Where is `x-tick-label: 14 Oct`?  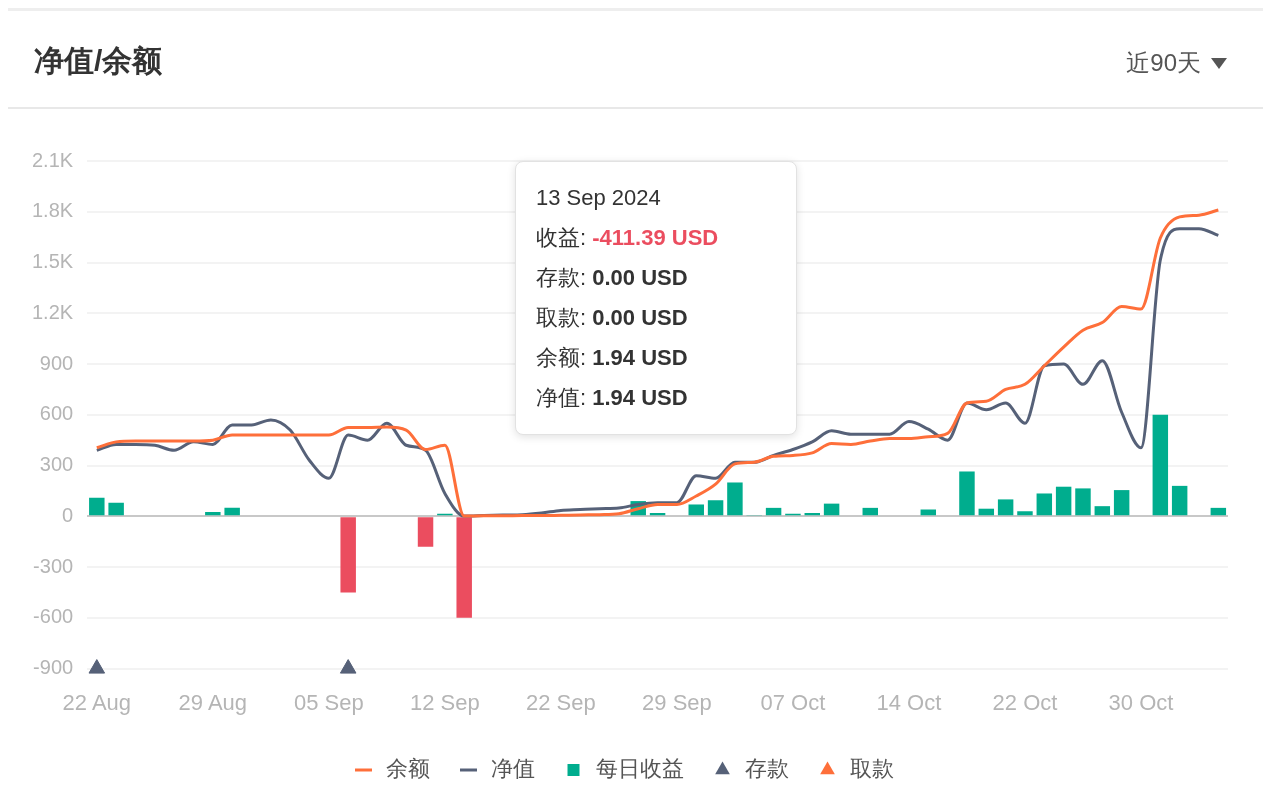 x-tick-label: 14 Oct is located at coordinates (909, 702).